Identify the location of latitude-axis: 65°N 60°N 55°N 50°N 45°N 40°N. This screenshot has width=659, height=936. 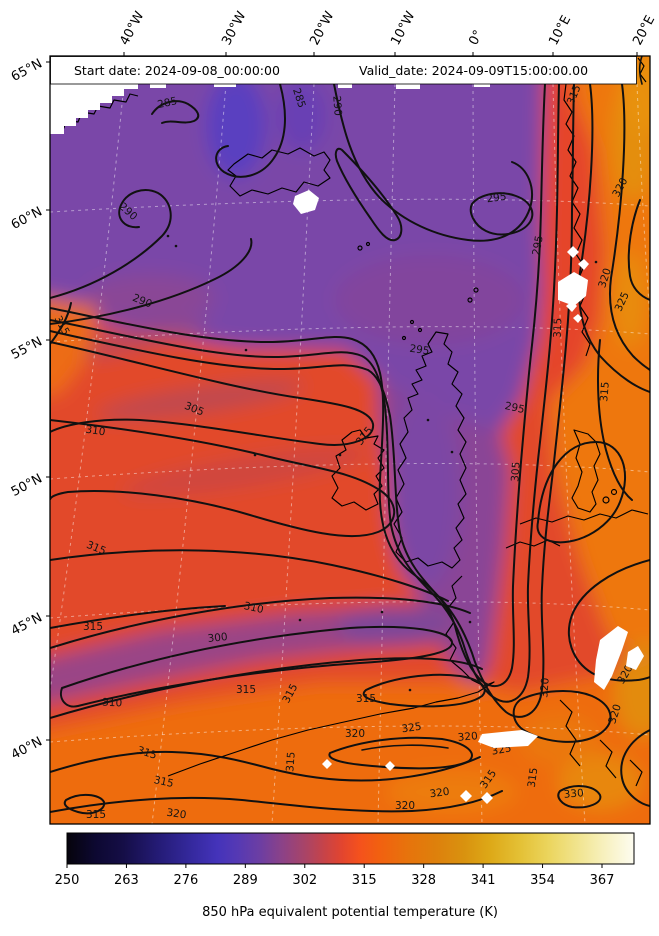
(29, 409).